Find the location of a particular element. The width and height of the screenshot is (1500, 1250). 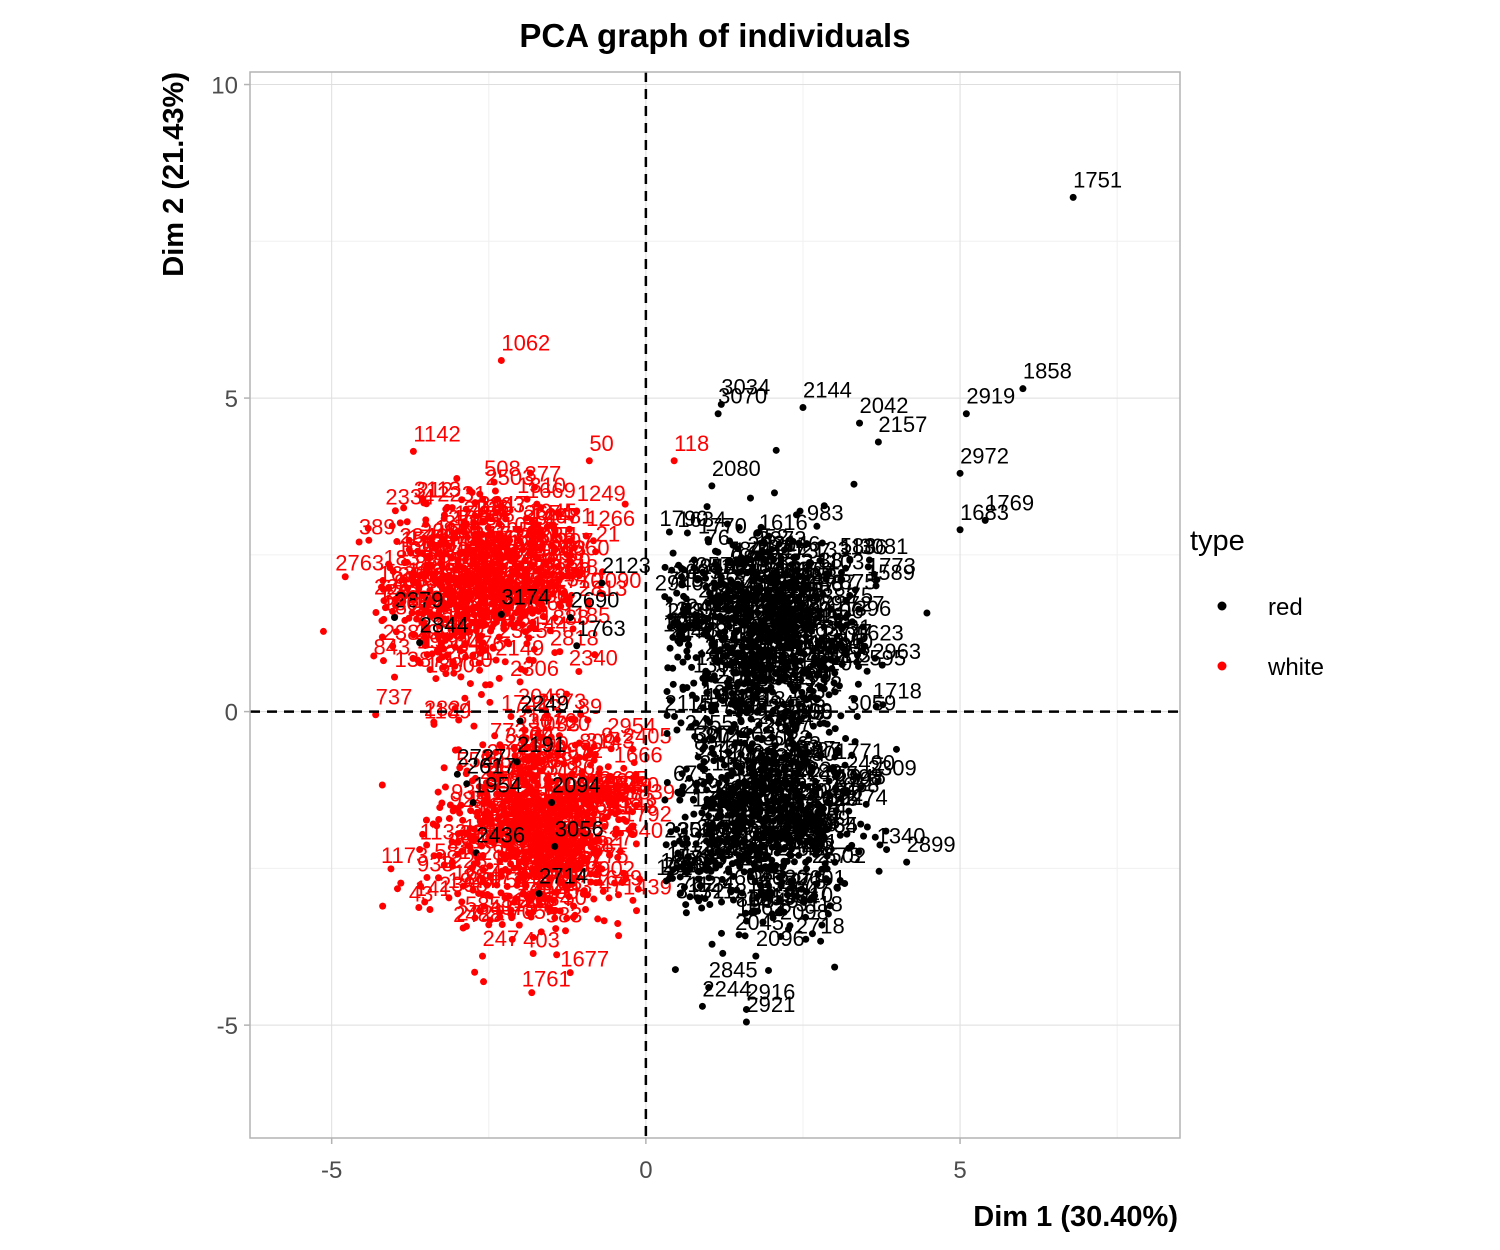

point-2094 is located at coordinates (552, 803).